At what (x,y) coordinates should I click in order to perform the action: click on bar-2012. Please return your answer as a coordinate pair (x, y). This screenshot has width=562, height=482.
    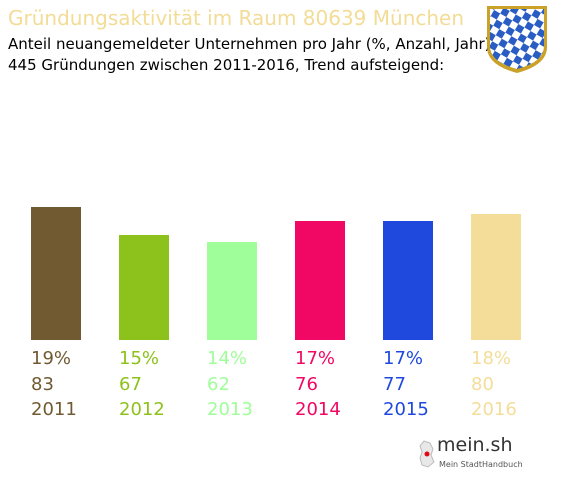
    Looking at the image, I should click on (144, 287).